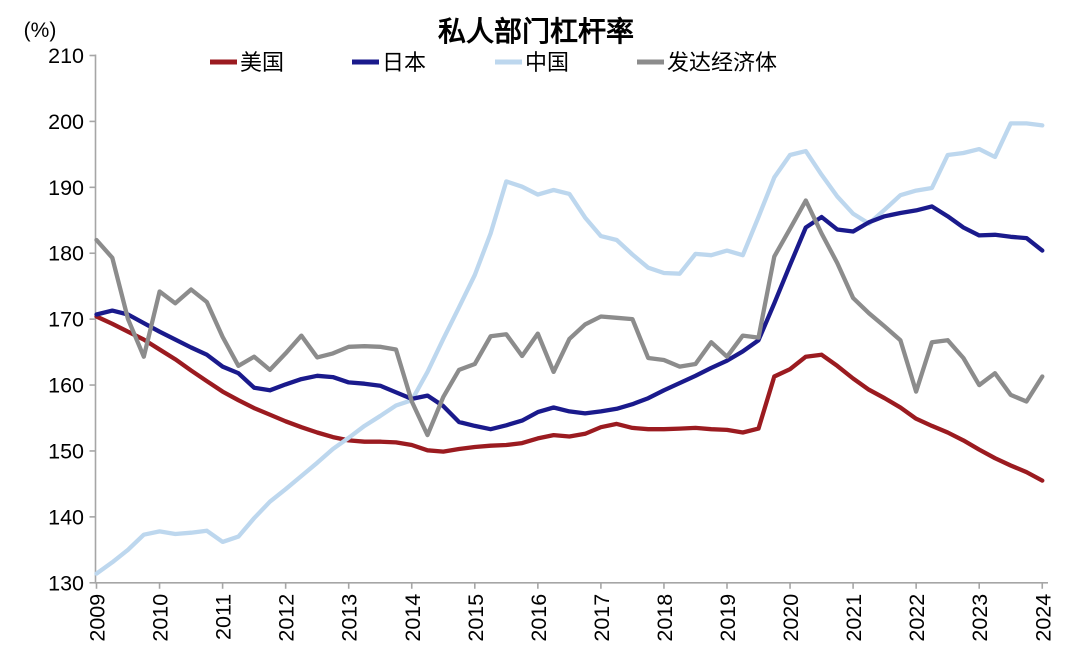 This screenshot has width=1080, height=672. I want to click on y-tick-label: 170, so click(66, 320).